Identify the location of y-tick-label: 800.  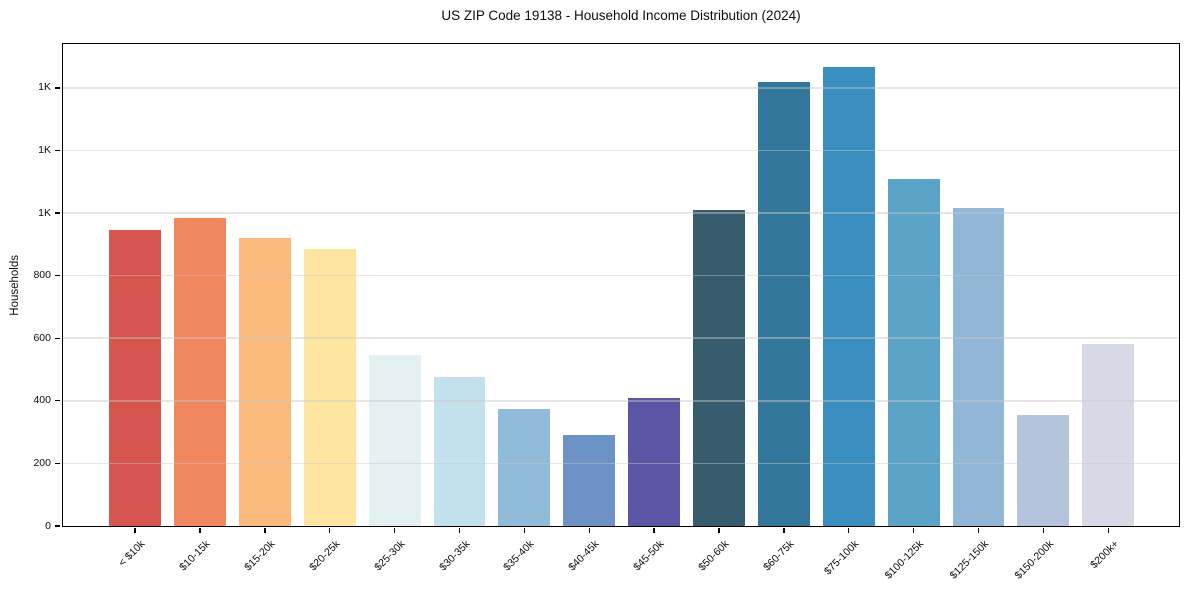
(42, 275).